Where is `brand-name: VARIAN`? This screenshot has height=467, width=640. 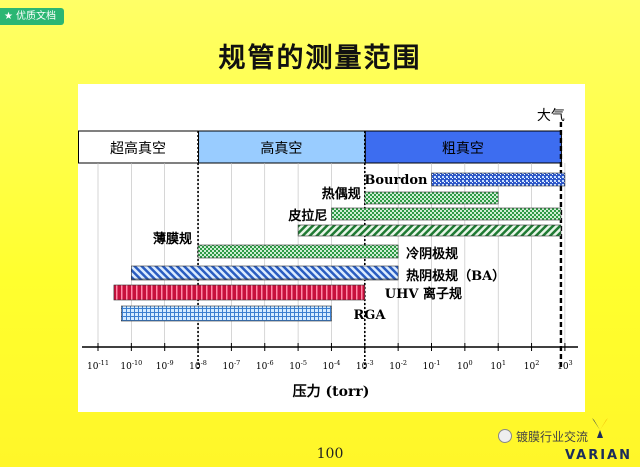
brand-name: VARIAN is located at coordinates (598, 455).